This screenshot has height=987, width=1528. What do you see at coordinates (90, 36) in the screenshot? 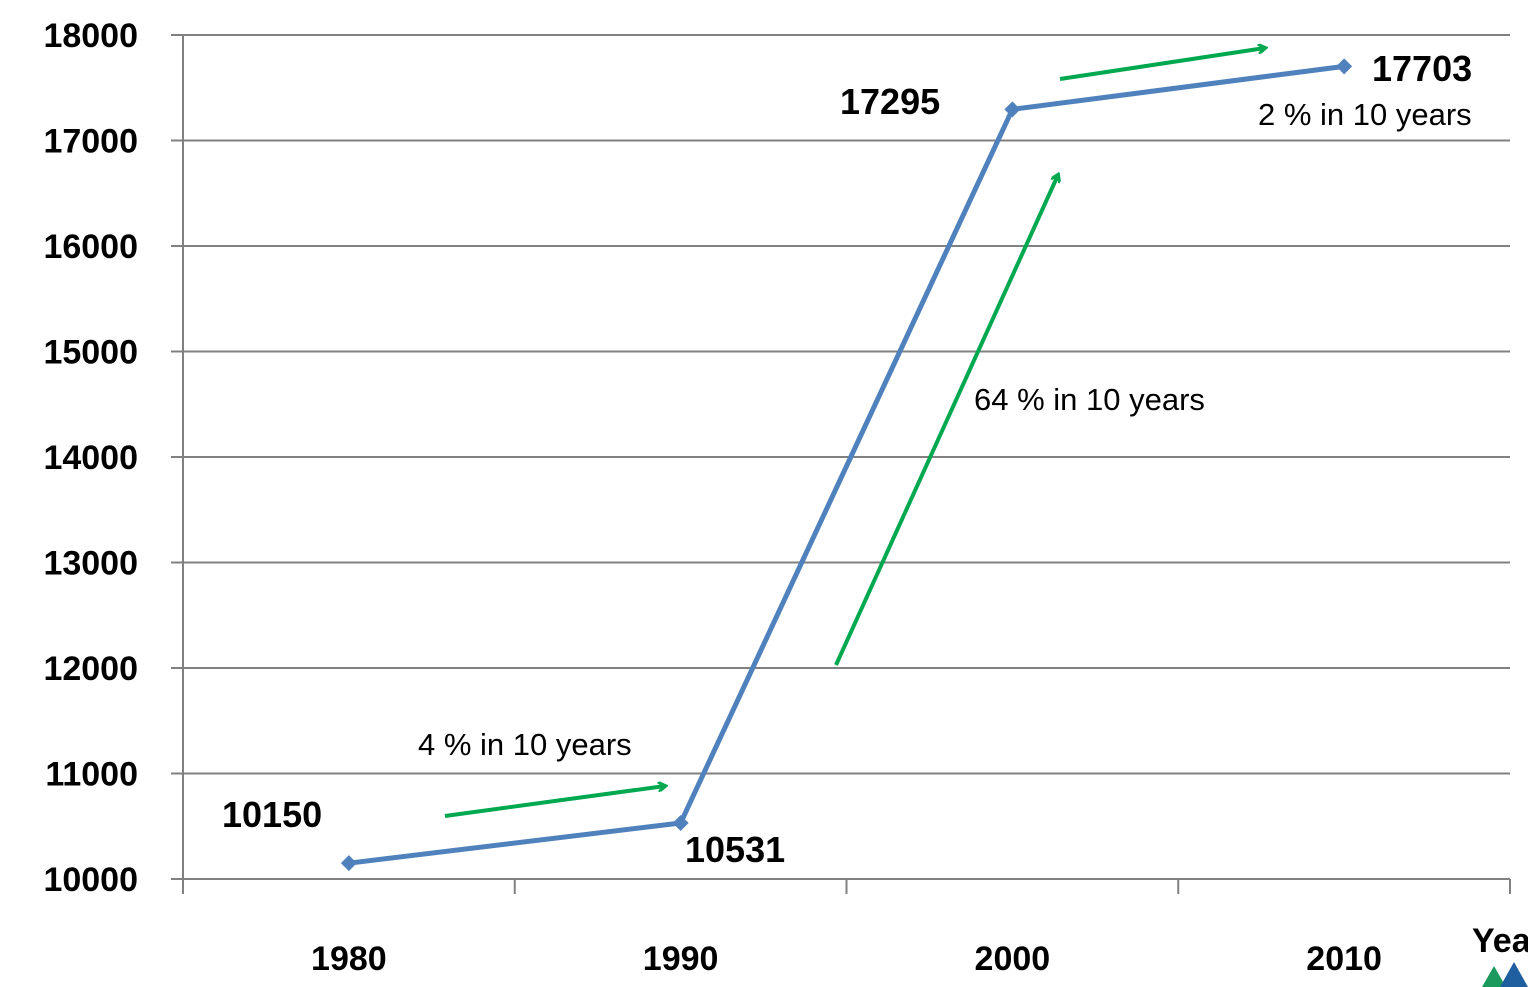
I see `y-tick-label: 18000` at bounding box center [90, 36].